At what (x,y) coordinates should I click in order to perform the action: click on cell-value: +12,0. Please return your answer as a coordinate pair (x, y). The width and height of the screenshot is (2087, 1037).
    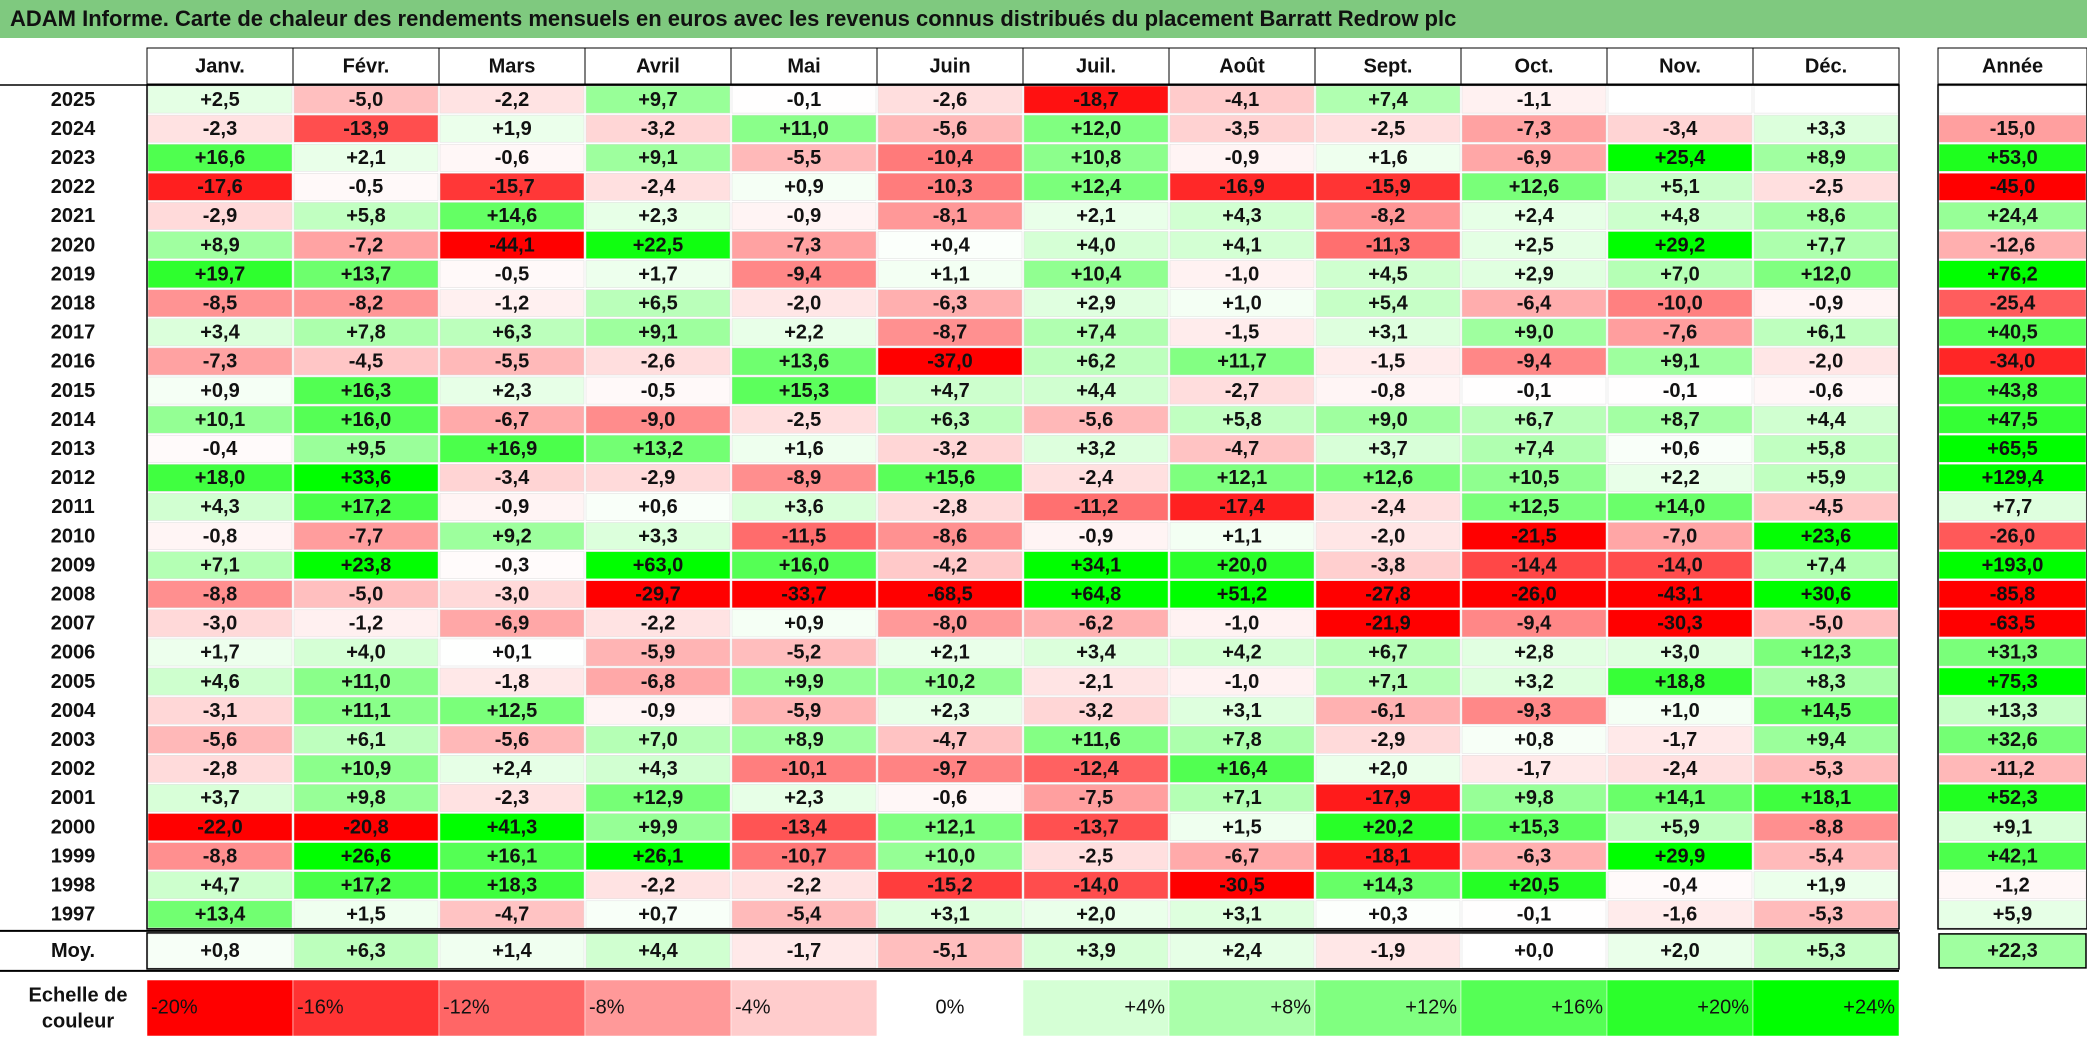
    Looking at the image, I should click on (1826, 274).